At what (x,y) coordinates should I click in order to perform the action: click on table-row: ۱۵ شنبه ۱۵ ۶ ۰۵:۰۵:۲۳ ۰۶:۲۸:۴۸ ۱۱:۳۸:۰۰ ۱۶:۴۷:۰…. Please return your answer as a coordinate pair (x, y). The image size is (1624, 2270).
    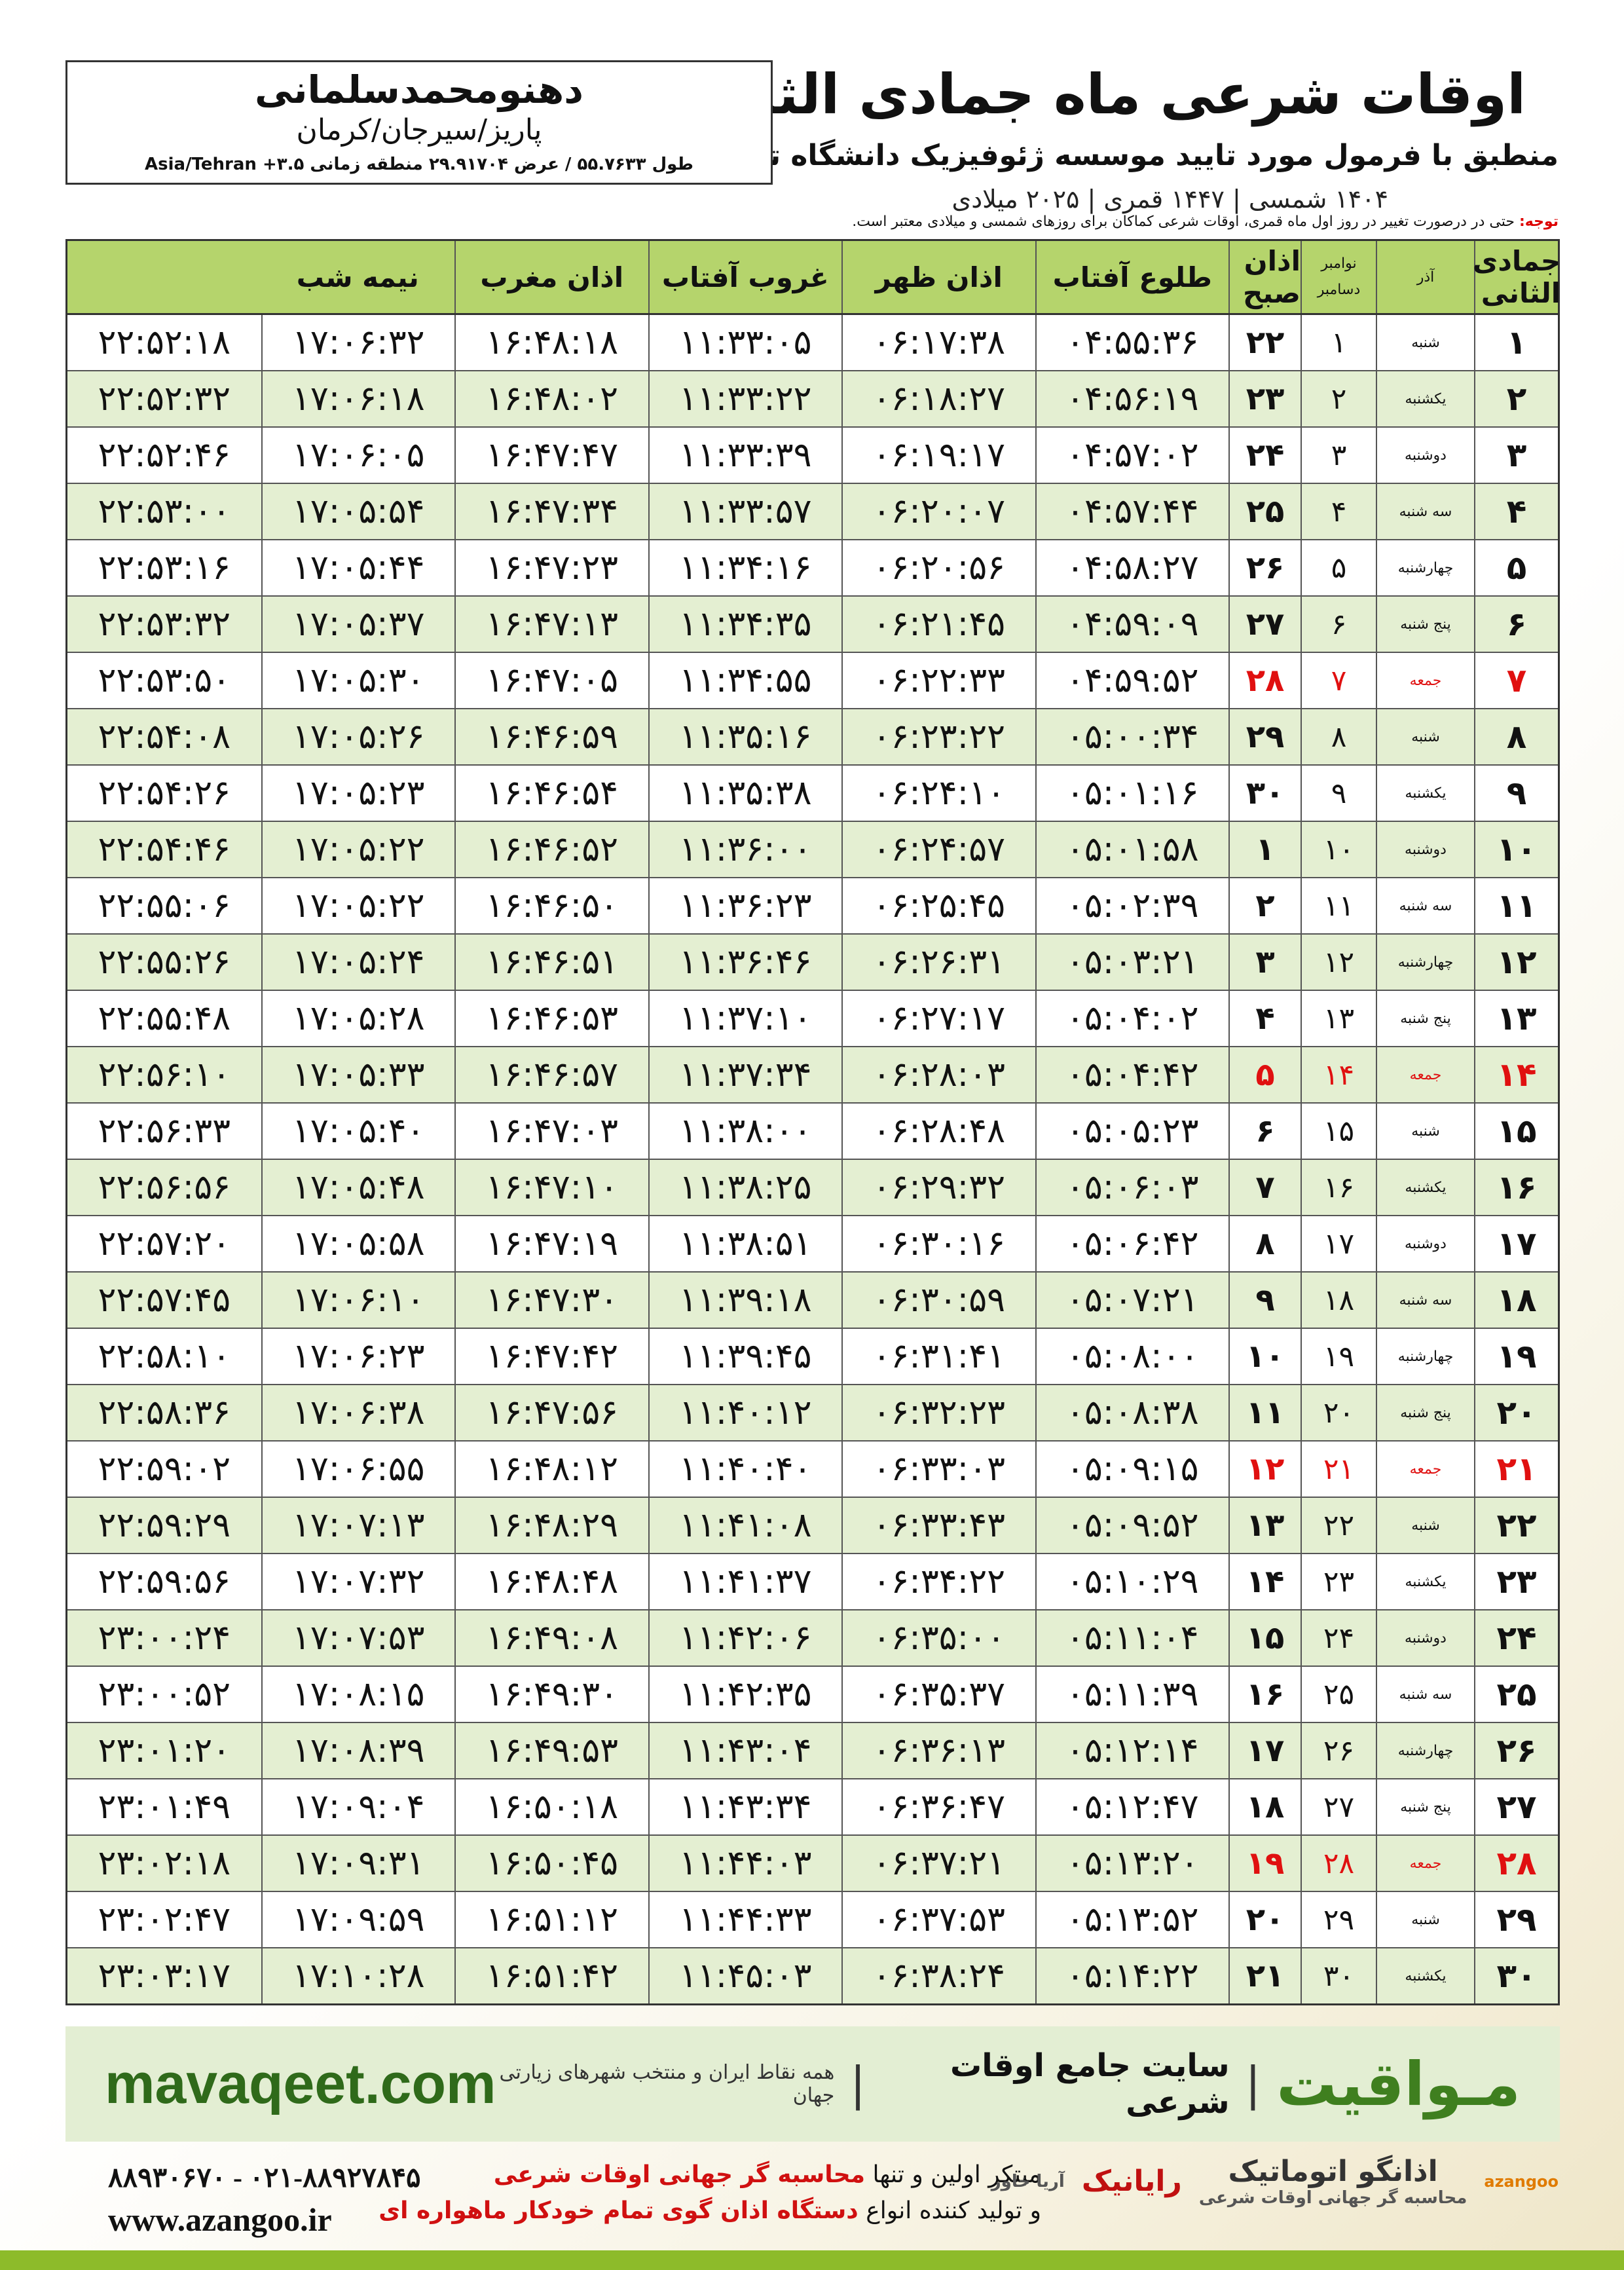
    Looking at the image, I should click on (812, 1132).